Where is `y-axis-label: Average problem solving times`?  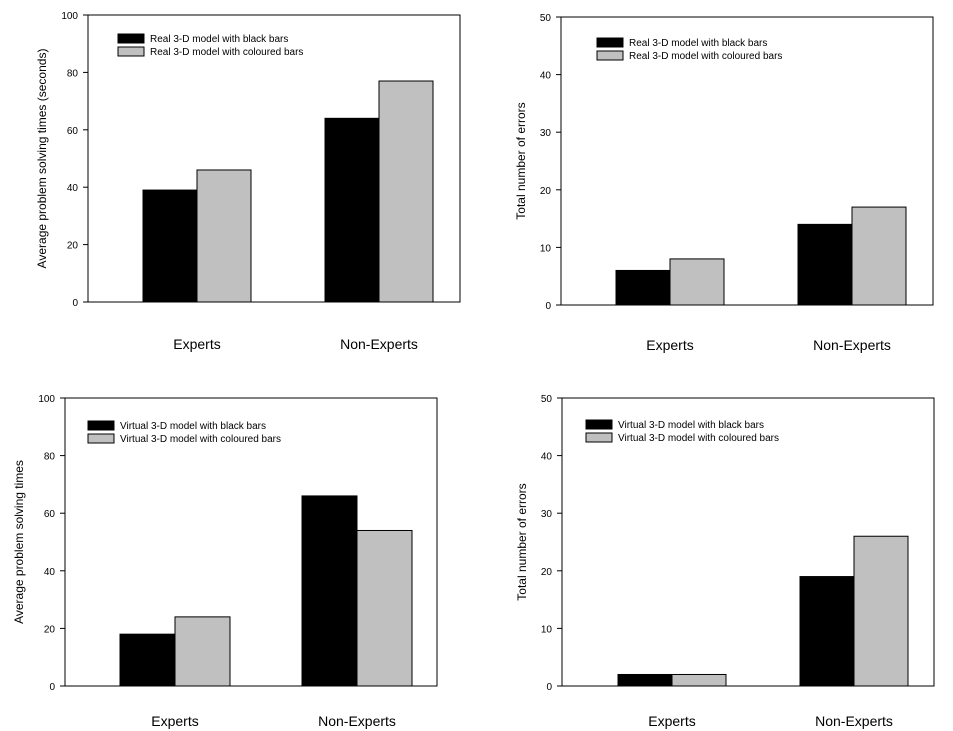
y-axis-label: Average problem solving times is located at coordinates (19, 542).